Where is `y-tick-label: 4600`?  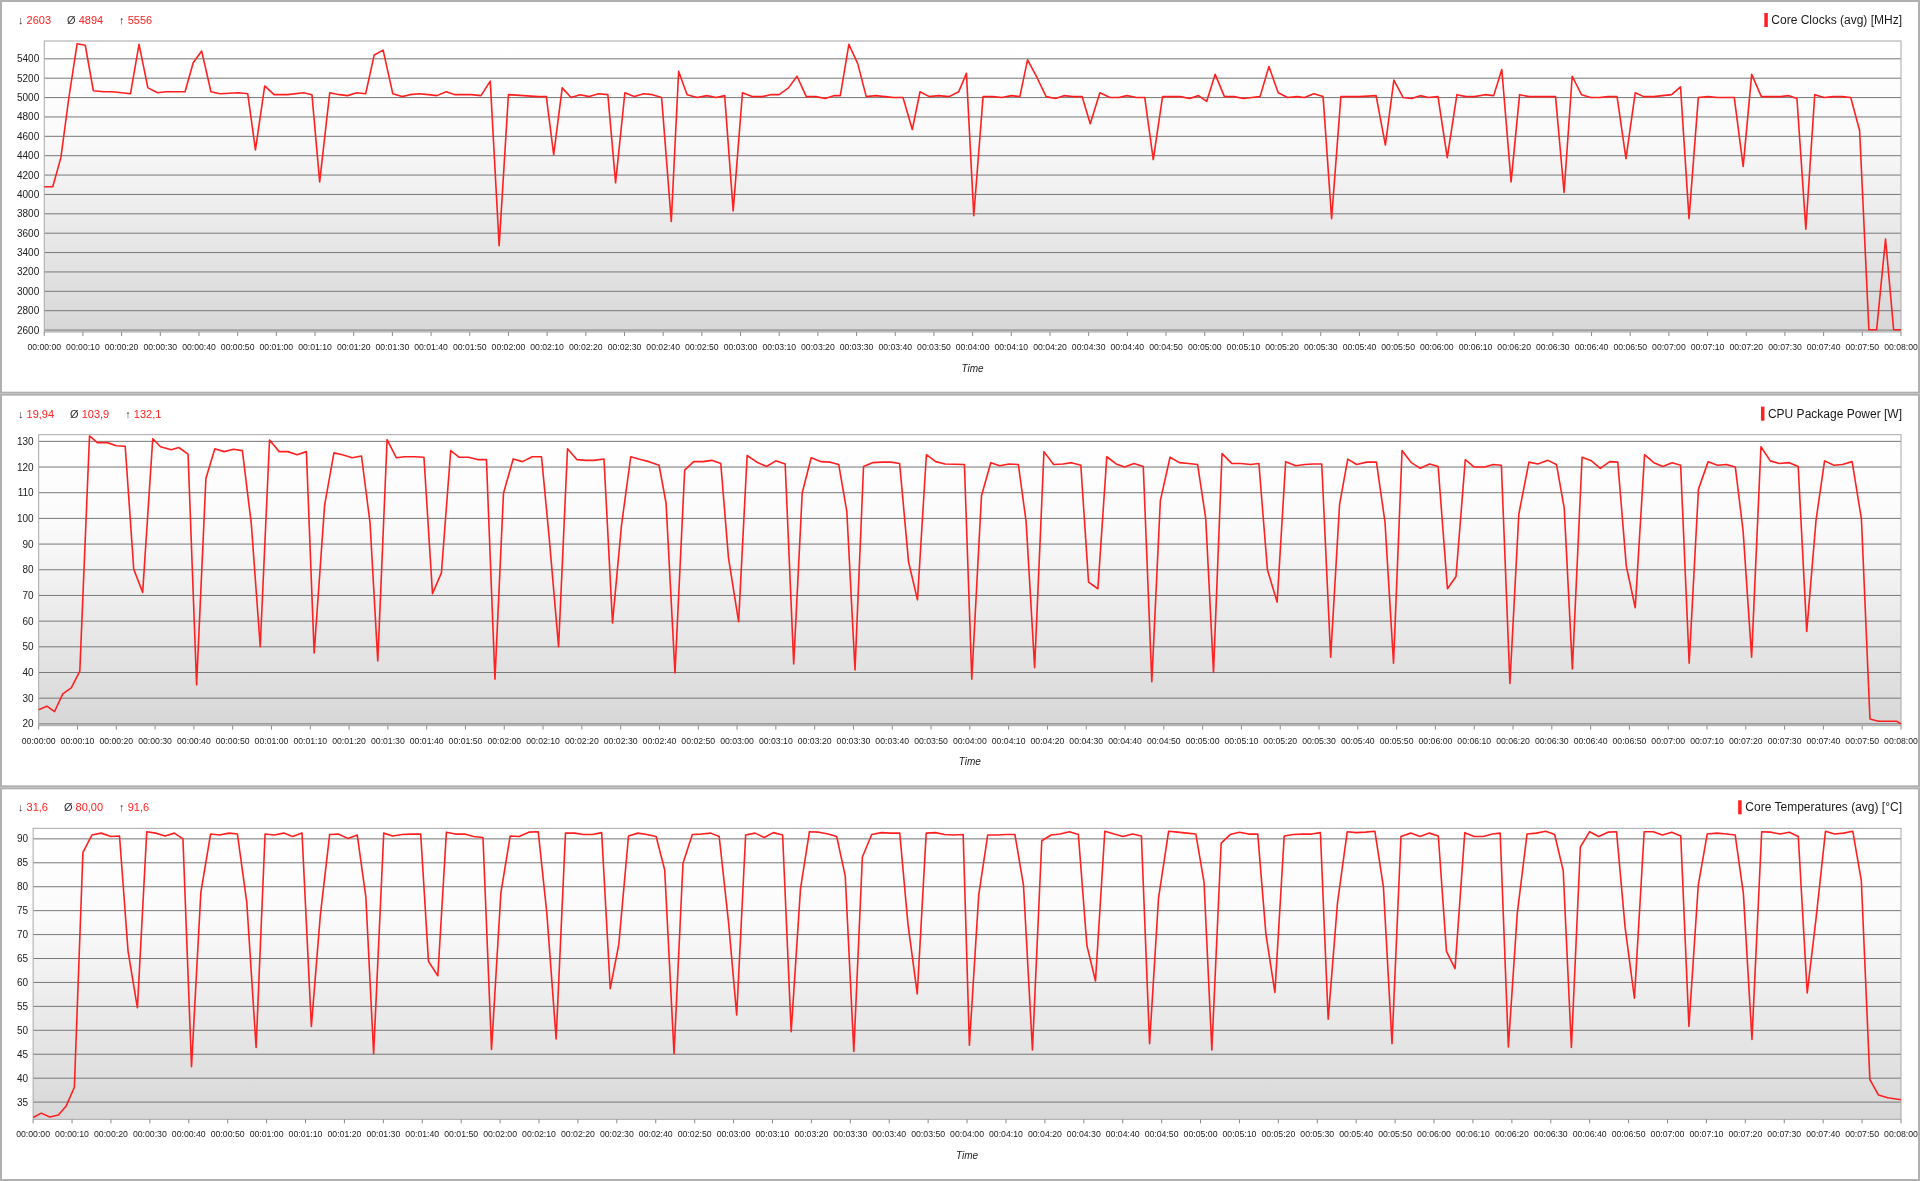 y-tick-label: 4600 is located at coordinates (28, 136).